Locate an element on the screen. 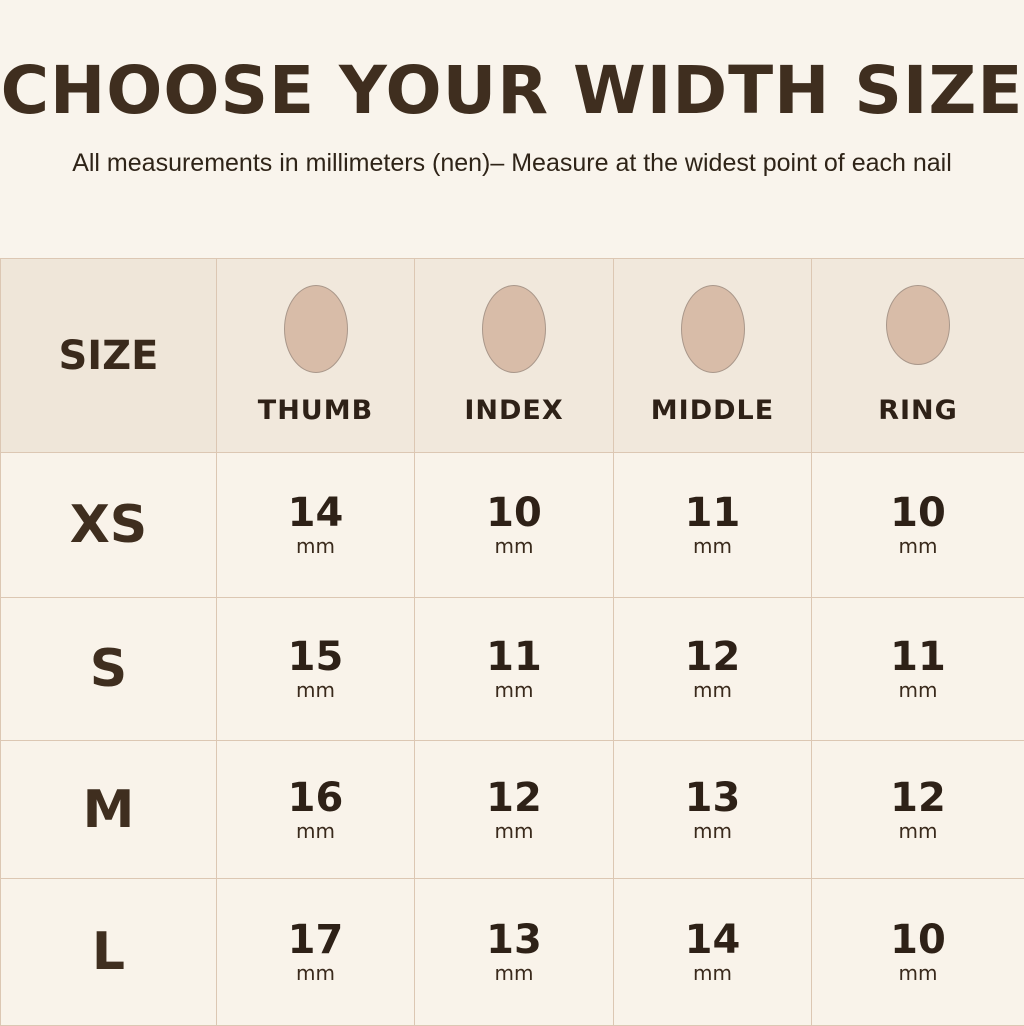  finger-label: THUMB is located at coordinates (315, 410).